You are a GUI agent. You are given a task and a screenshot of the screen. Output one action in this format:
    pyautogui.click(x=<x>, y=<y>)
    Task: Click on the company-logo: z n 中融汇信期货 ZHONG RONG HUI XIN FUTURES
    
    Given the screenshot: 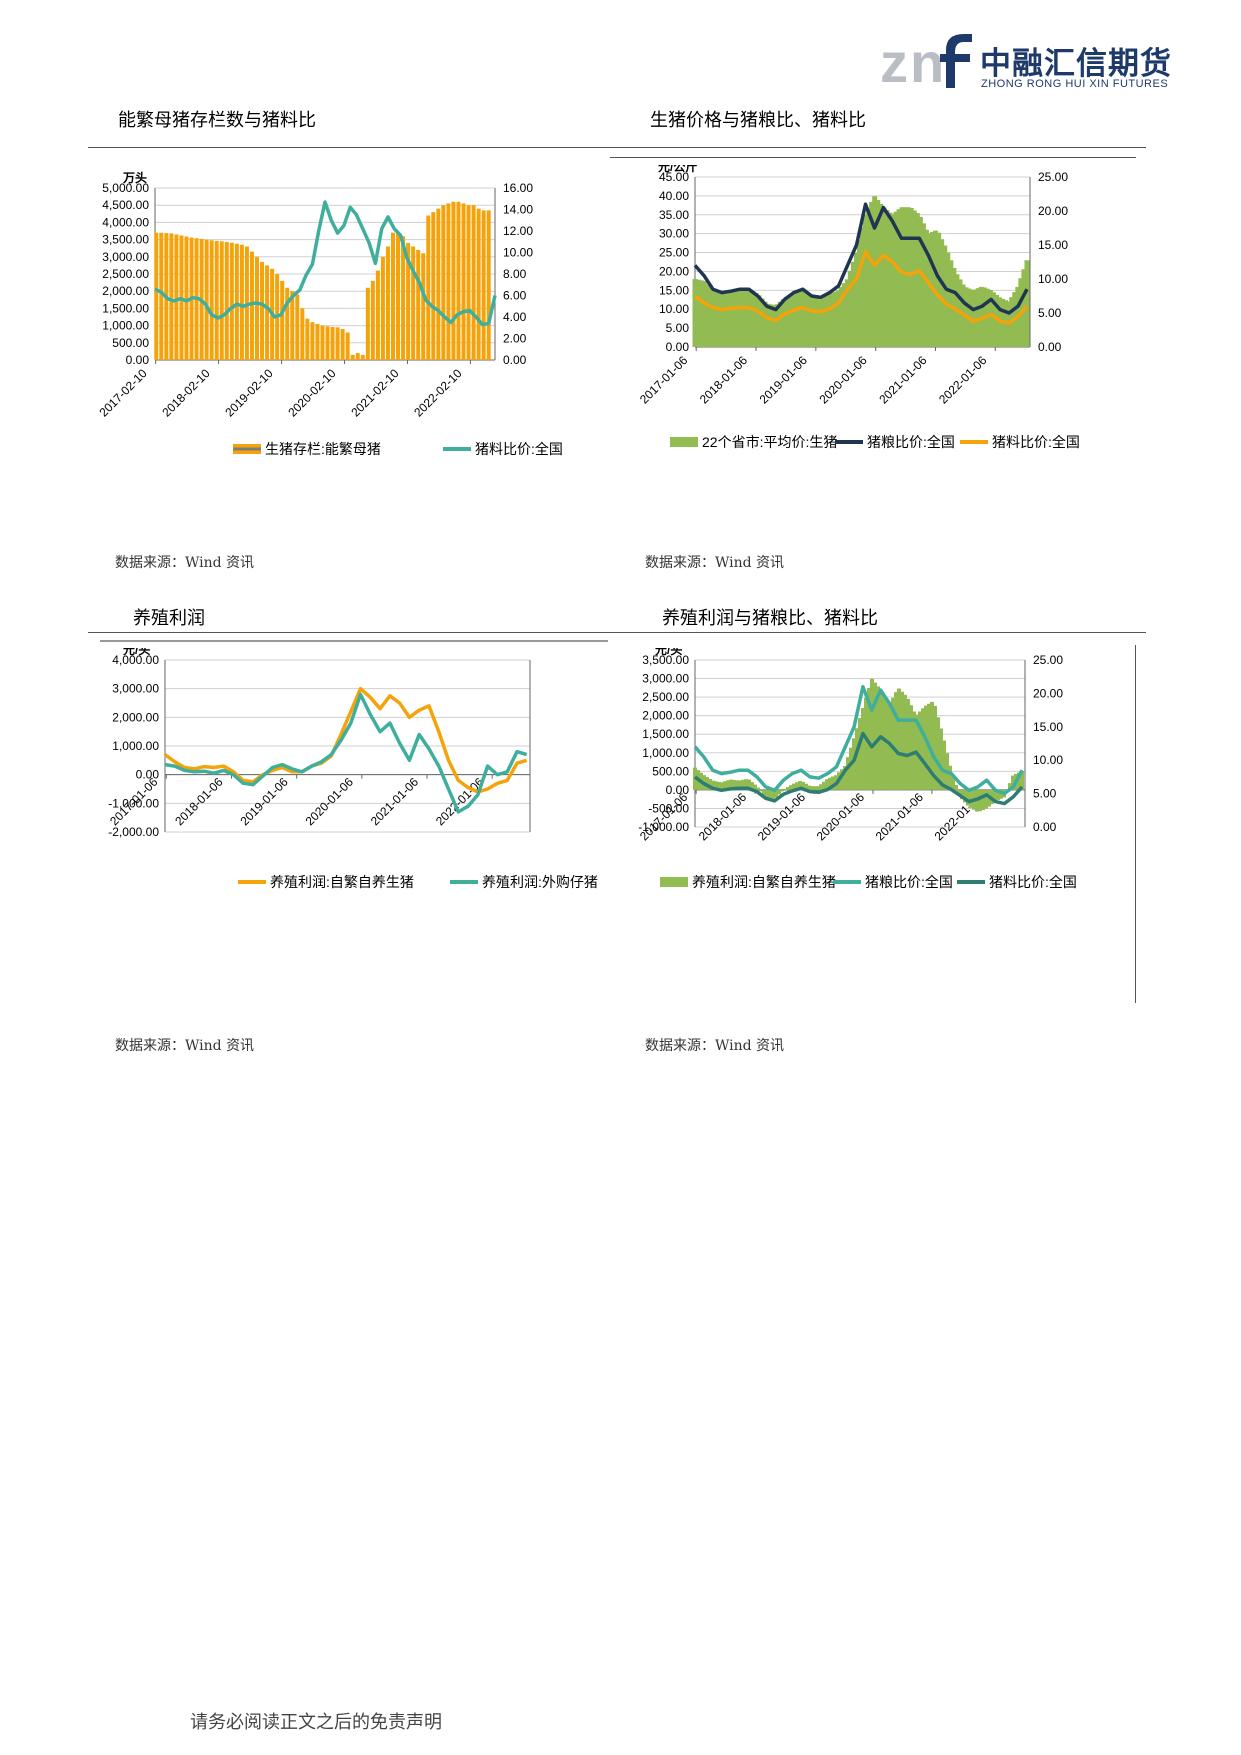 What is the action you would take?
    pyautogui.click(x=1025, y=61)
    